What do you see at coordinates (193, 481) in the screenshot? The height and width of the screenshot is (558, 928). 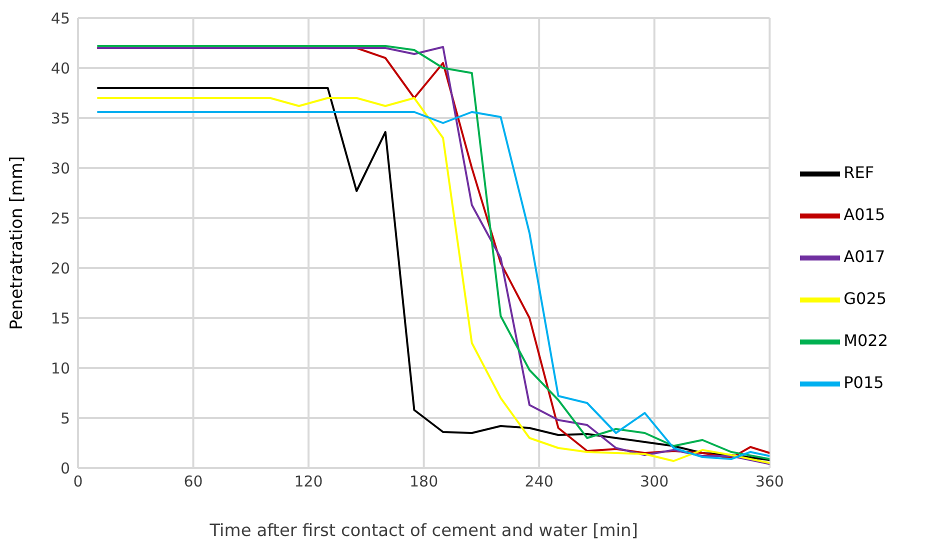 I see `x-tick-label: 60` at bounding box center [193, 481].